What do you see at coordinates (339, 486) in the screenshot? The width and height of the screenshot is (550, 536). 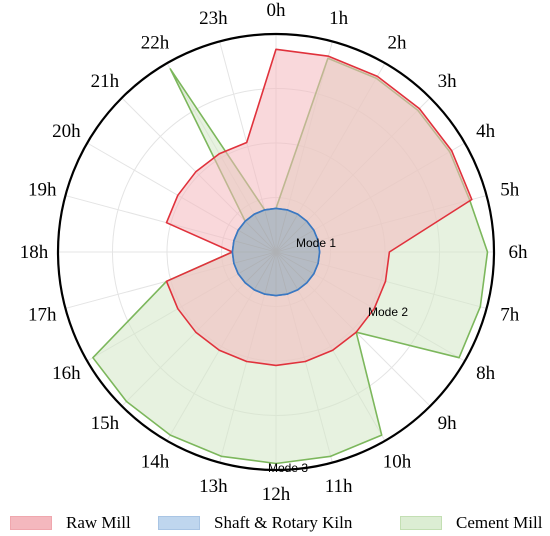 I see `hour-label-11h: 11h` at bounding box center [339, 486].